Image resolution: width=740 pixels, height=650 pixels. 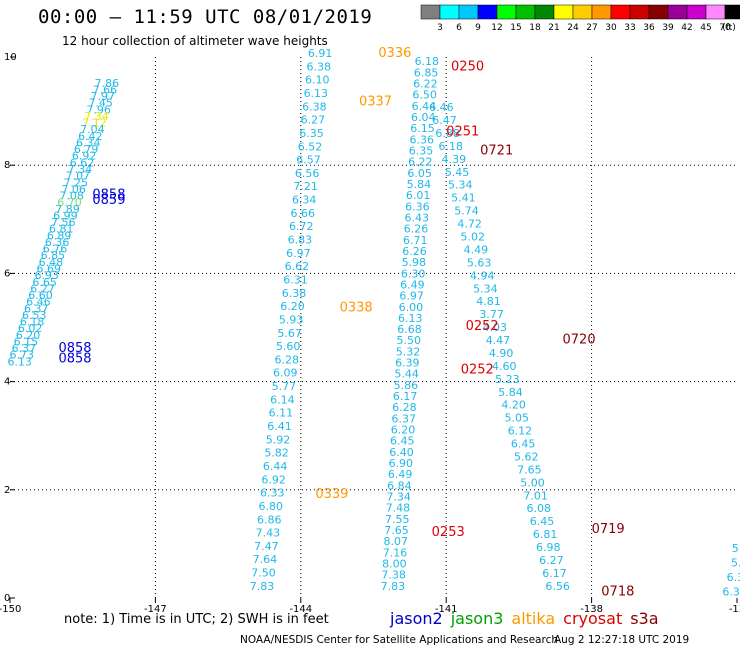 I want to click on wave-height-value: 5.84, so click(x=510, y=392).